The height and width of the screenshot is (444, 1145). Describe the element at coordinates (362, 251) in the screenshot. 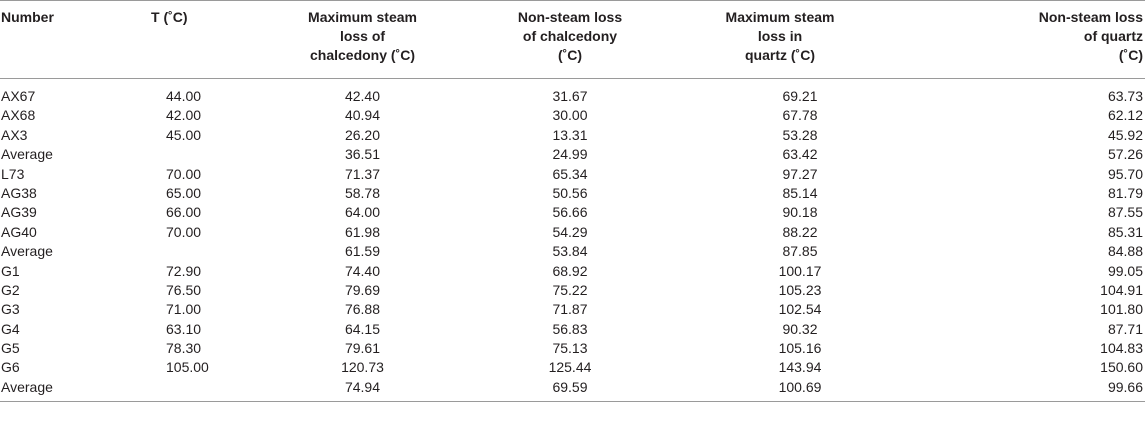

I see `cell-max-steam-chalcedony: 61.59` at that location.